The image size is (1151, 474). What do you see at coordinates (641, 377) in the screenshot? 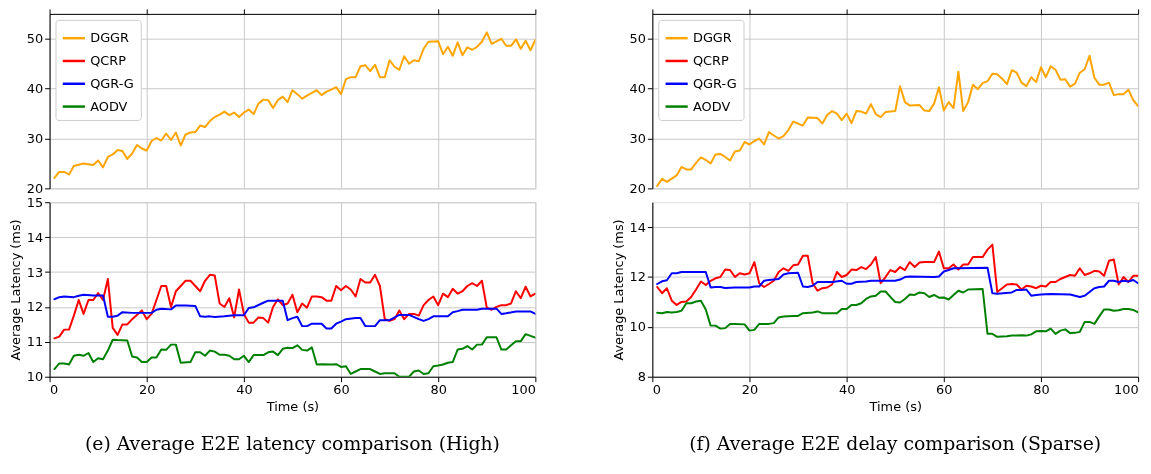
I see `y-tick-label: 8` at bounding box center [641, 377].